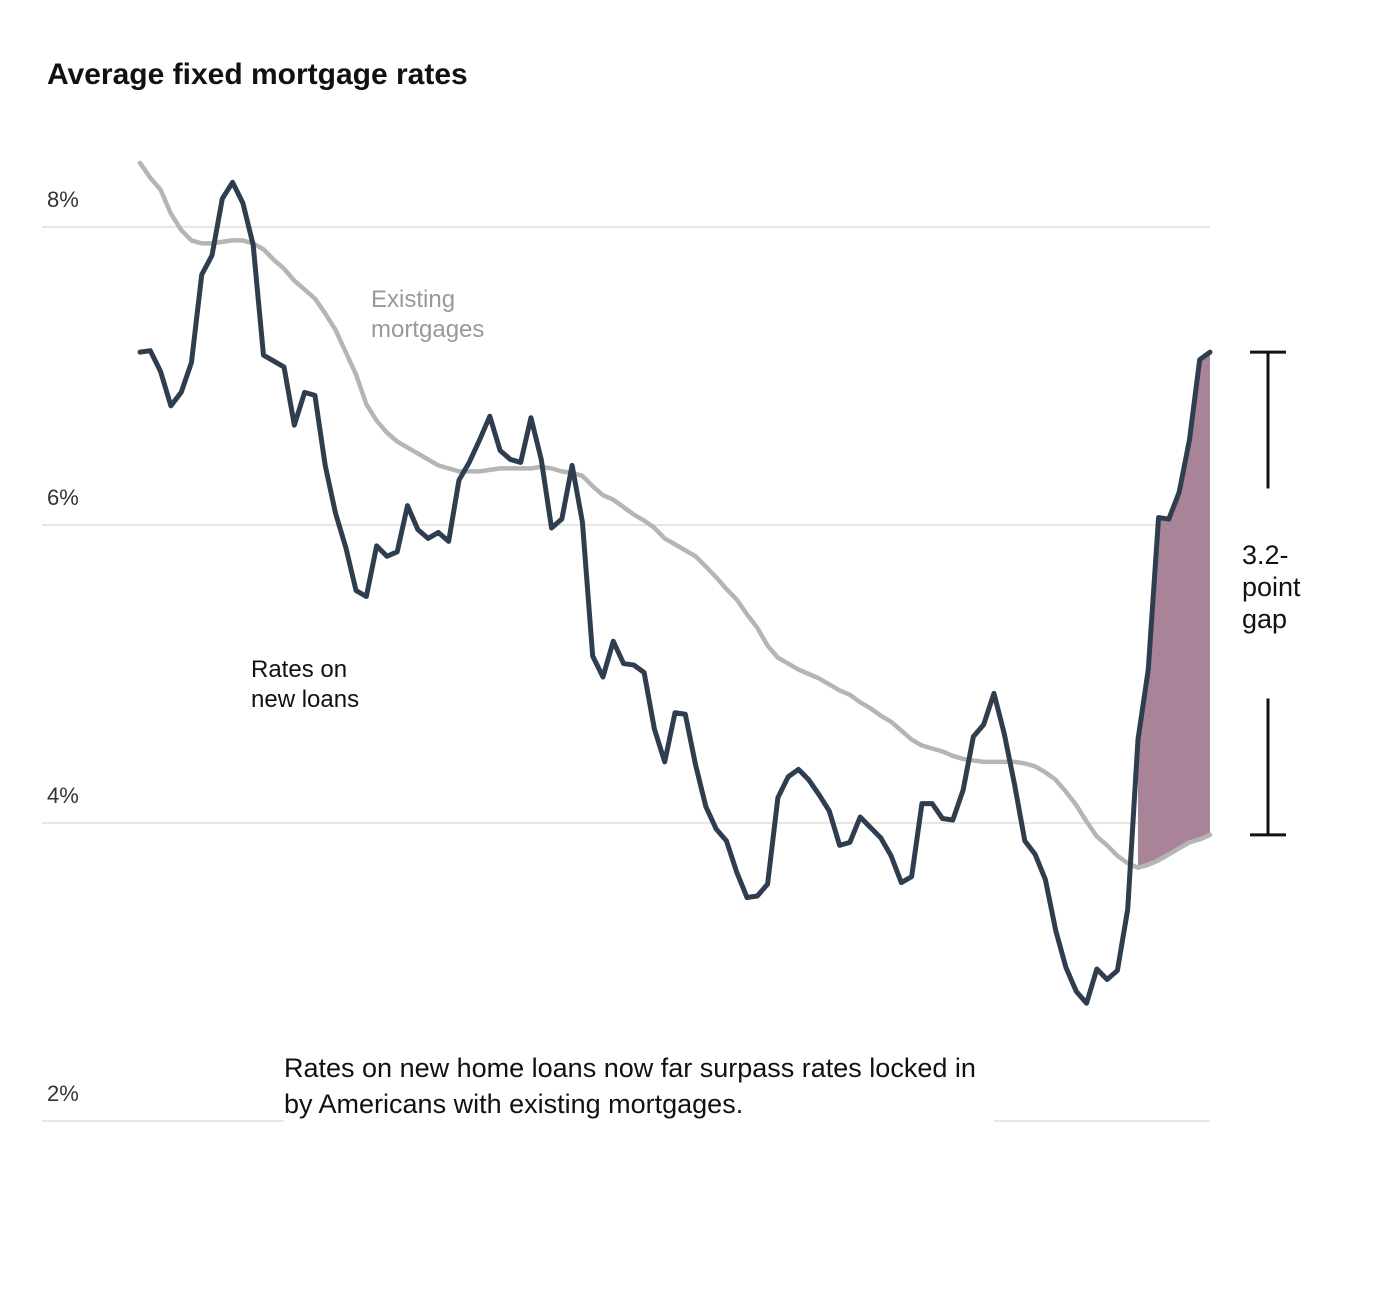 Image resolution: width=1400 pixels, height=1312 pixels. Describe the element at coordinates (1173, 610) in the screenshot. I see `gap-area` at that location.